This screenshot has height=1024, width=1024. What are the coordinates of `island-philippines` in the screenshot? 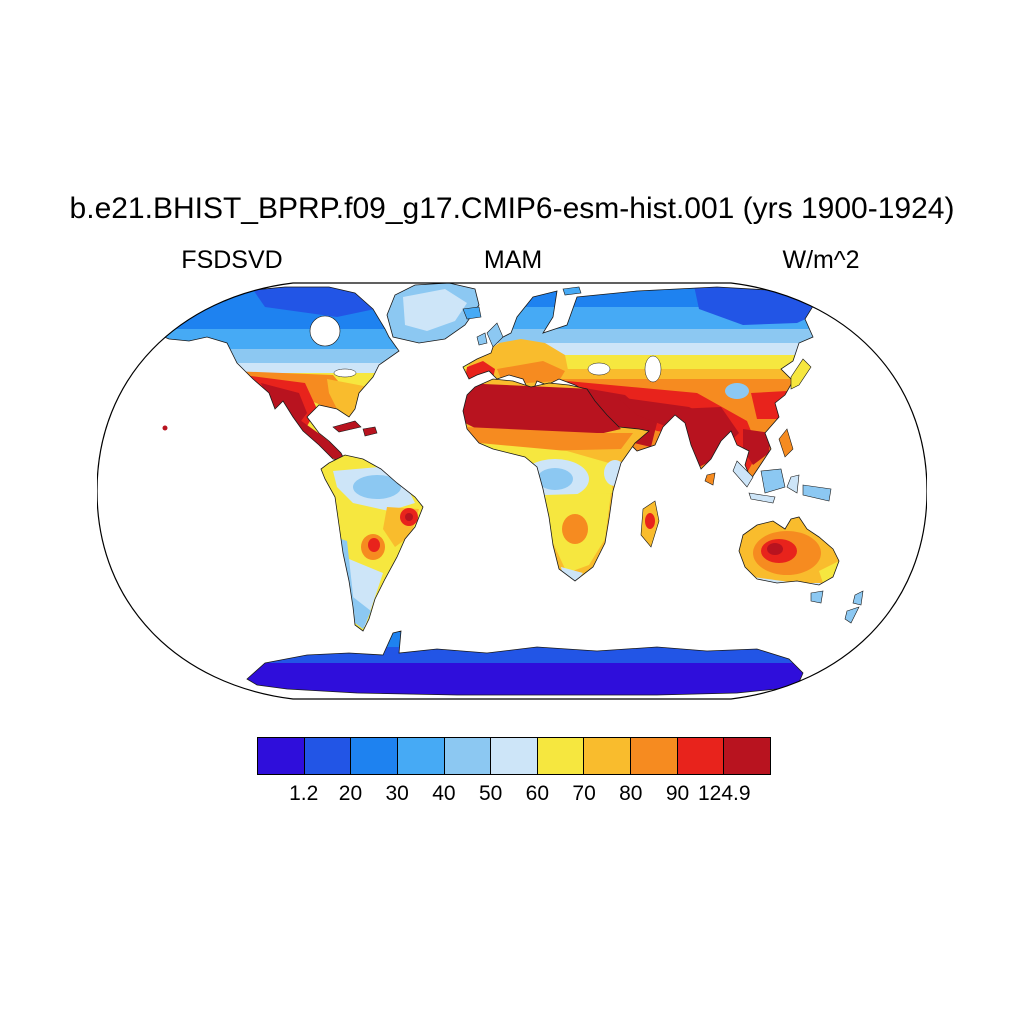 It's located at (786, 443).